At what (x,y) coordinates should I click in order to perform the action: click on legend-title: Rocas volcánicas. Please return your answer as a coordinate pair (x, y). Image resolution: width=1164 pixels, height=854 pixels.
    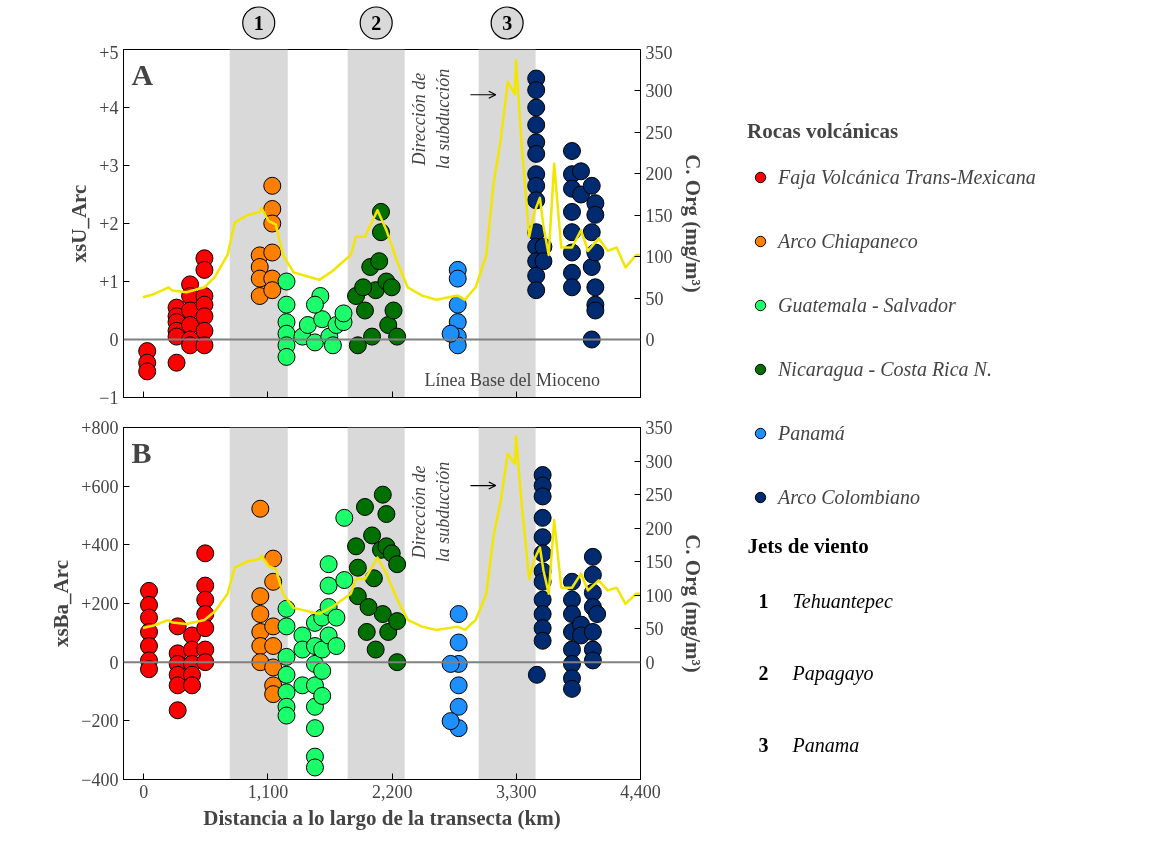
    Looking at the image, I should click on (823, 131).